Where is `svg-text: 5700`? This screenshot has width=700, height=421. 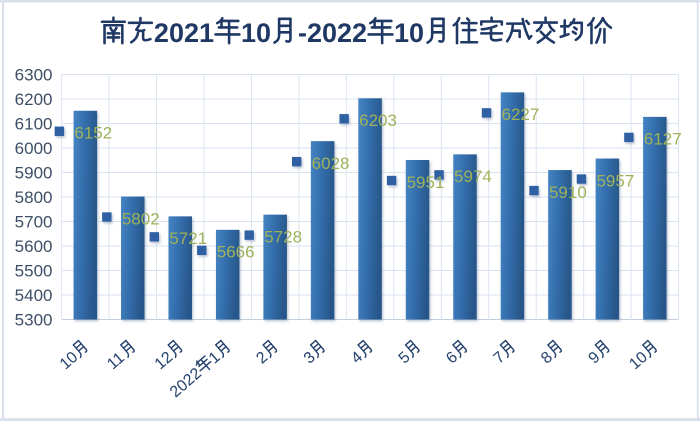
svg-text: 5700 is located at coordinates (34, 222).